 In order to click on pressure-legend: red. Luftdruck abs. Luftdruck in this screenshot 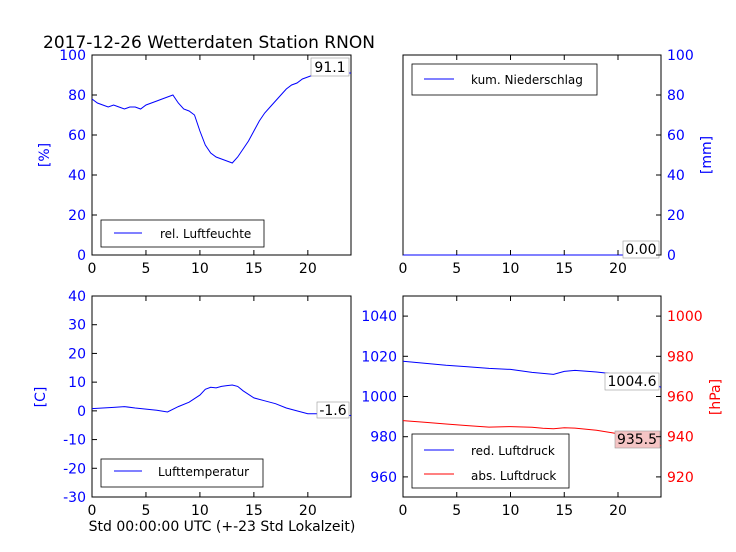, I will do `click(490, 461)`.